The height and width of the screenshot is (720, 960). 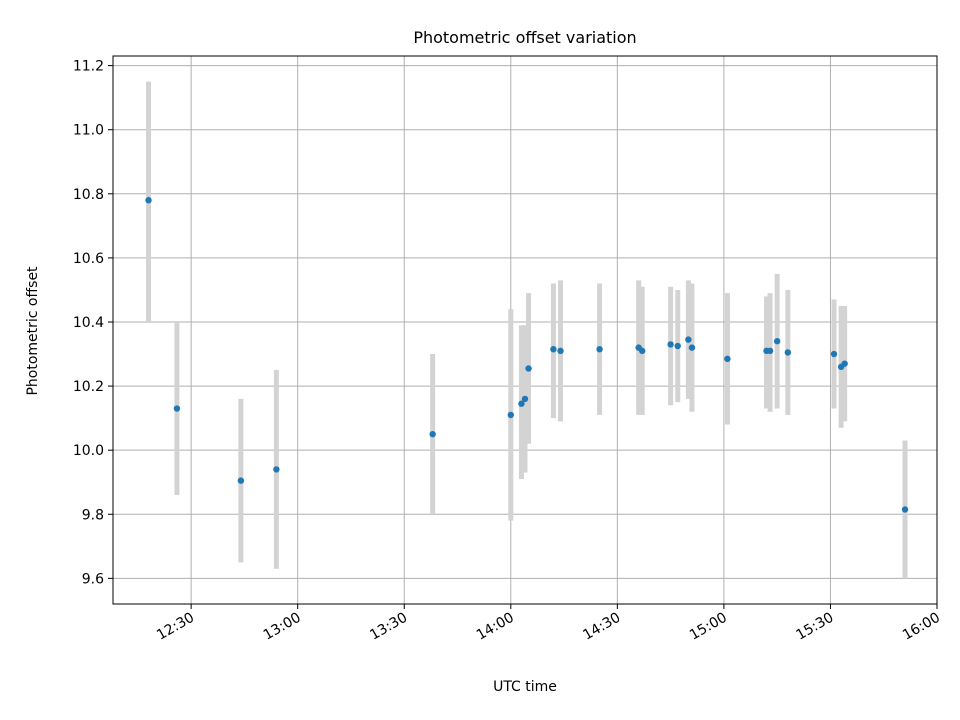 What do you see at coordinates (88, 67) in the screenshot?
I see `y-tick-label: 11.2` at bounding box center [88, 67].